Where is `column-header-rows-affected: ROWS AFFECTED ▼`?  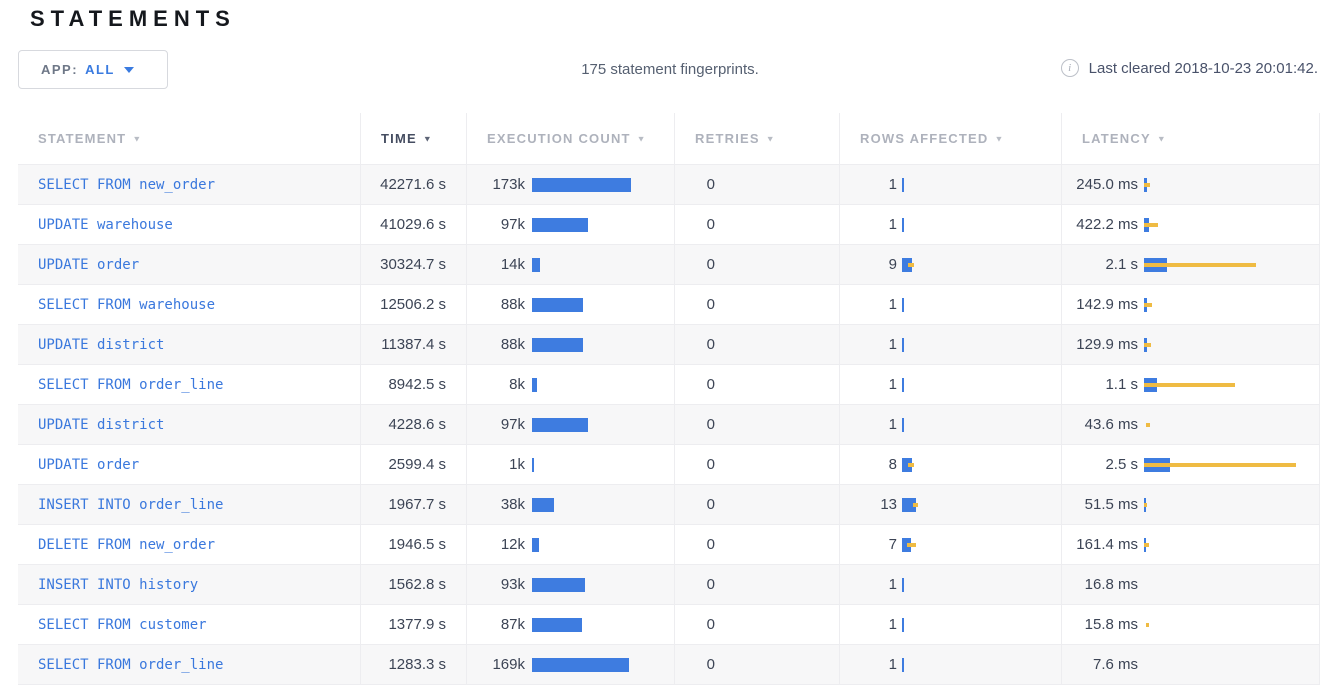
column-header-rows-affected: ROWS AFFECTED ▼ is located at coordinates (951, 138).